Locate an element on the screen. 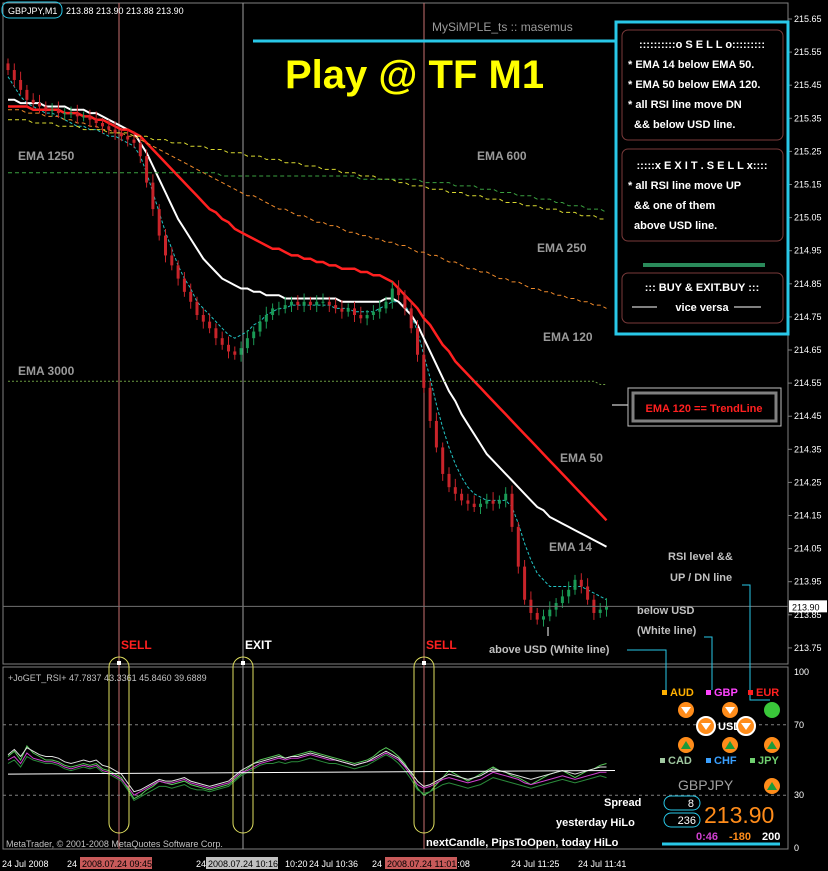 The image size is (828, 871). currency-label-cad: CAD is located at coordinates (680, 761).